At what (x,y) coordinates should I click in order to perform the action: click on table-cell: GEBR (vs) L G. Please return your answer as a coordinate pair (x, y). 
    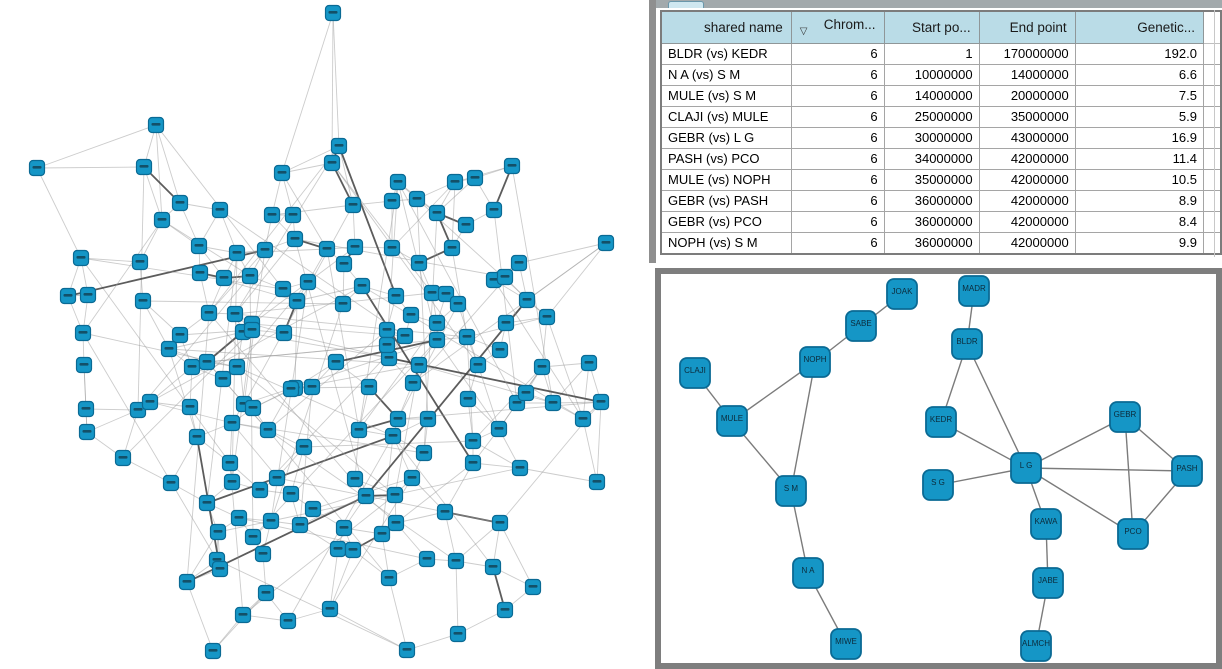
    Looking at the image, I should click on (726, 137).